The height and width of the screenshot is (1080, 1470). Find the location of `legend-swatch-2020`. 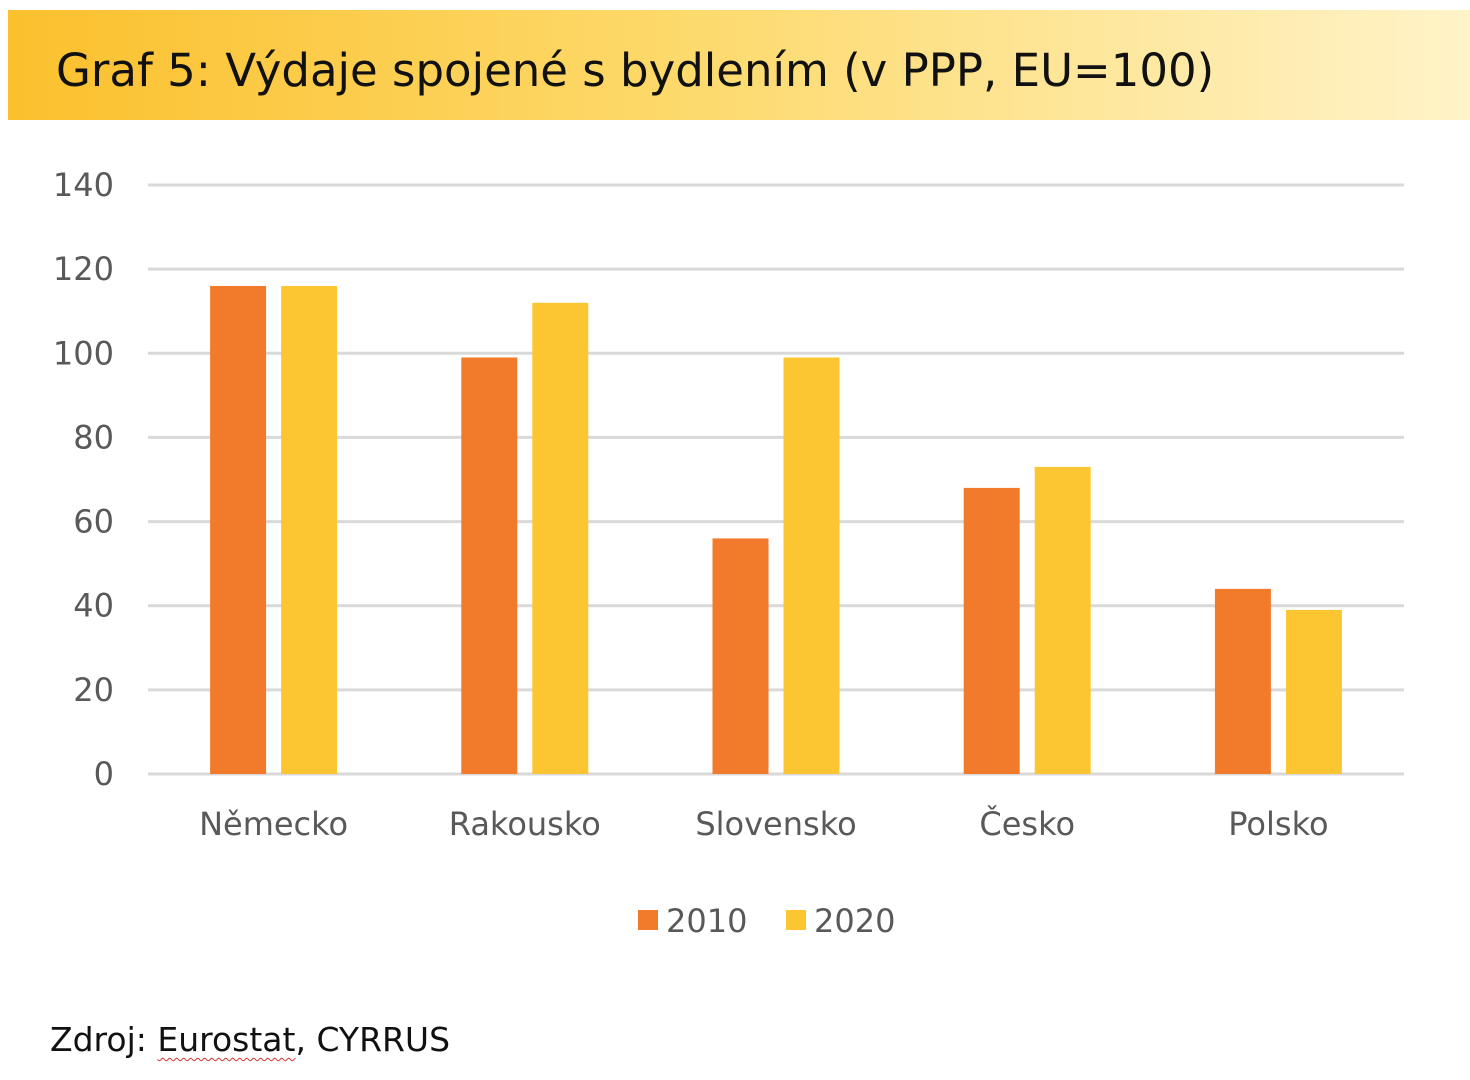

legend-swatch-2020 is located at coordinates (796, 920).